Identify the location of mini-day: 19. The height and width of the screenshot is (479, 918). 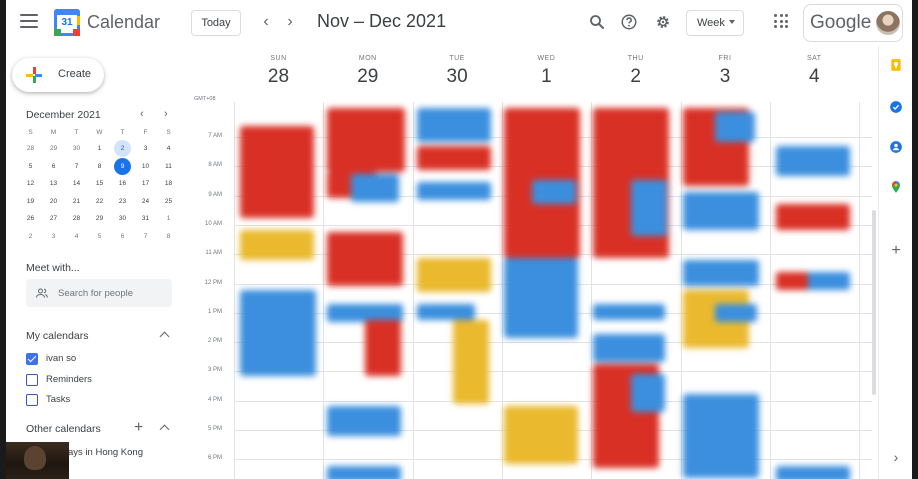
(30, 201).